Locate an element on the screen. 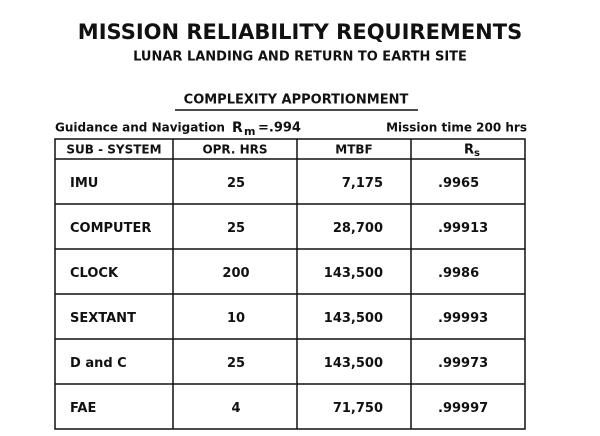 The image size is (600, 436). requirement: =.994 is located at coordinates (279, 128).